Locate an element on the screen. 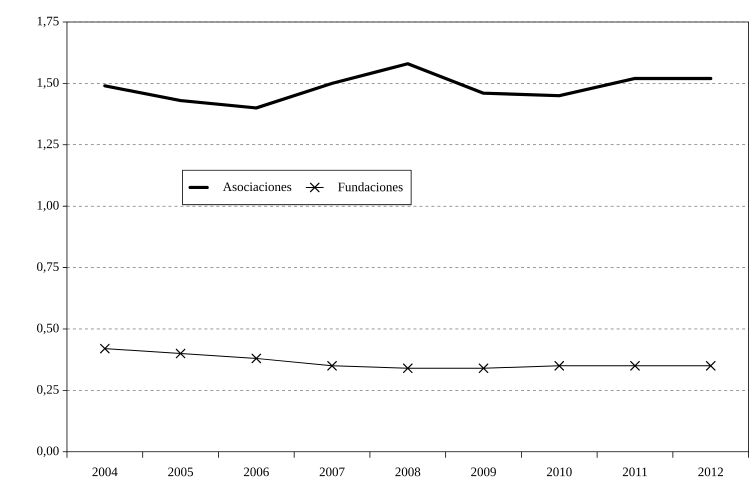 Image resolution: width=749 pixels, height=495 pixels. y-tick-label: 1,50 is located at coordinates (48, 83).